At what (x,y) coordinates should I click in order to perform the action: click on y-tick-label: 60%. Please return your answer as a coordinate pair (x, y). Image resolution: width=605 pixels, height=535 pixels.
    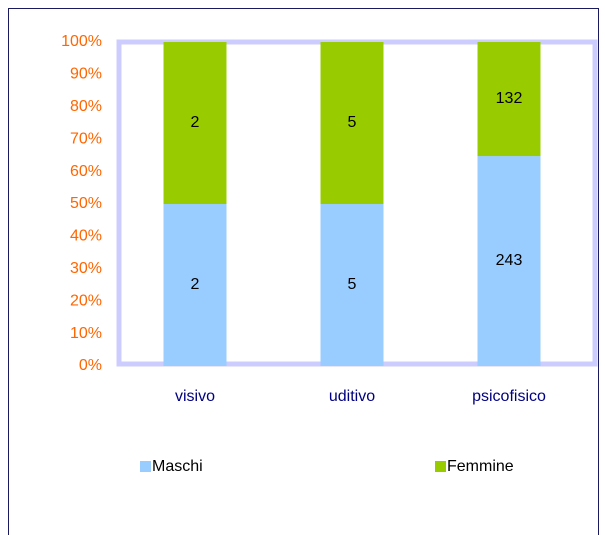
    Looking at the image, I should click on (86, 171).